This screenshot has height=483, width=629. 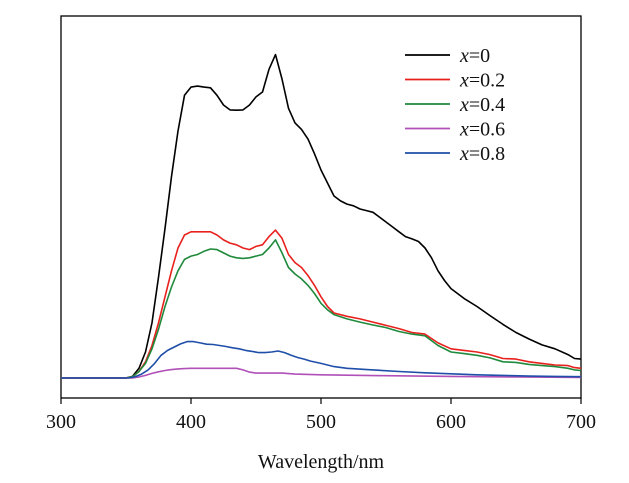 What do you see at coordinates (487, 105) in the screenshot?
I see `legend-value-2: =0.4` at bounding box center [487, 105].